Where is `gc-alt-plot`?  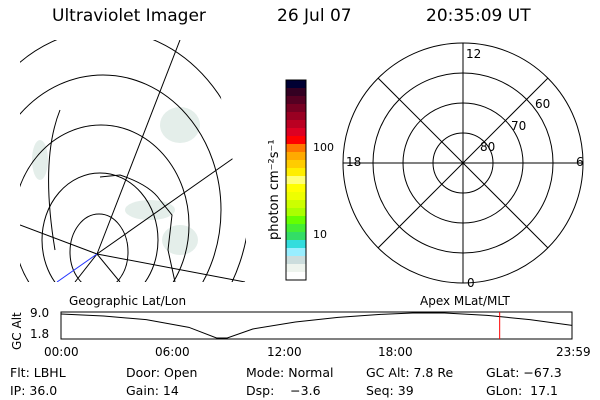 gc-alt-plot is located at coordinates (316, 325).